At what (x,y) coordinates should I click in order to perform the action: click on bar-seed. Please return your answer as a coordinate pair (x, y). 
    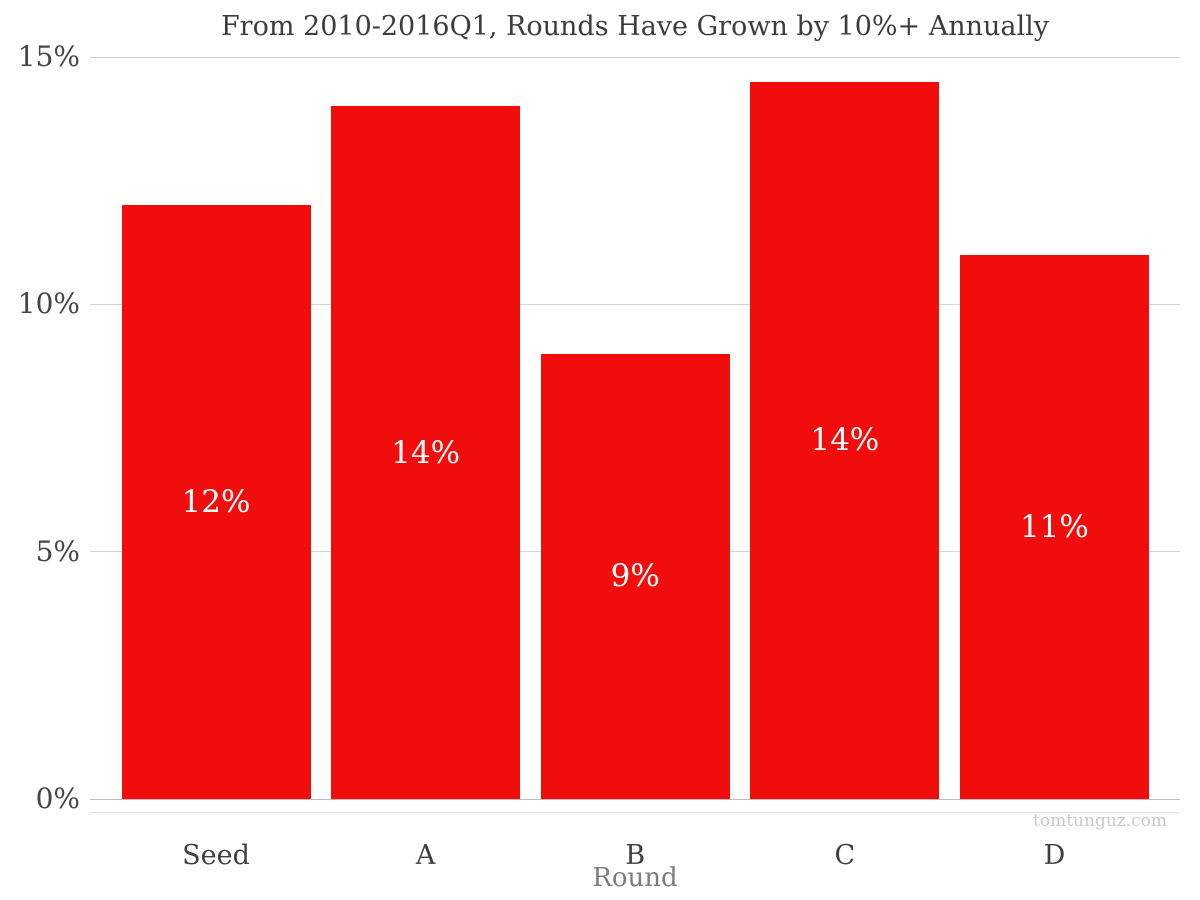
    Looking at the image, I should click on (216, 502).